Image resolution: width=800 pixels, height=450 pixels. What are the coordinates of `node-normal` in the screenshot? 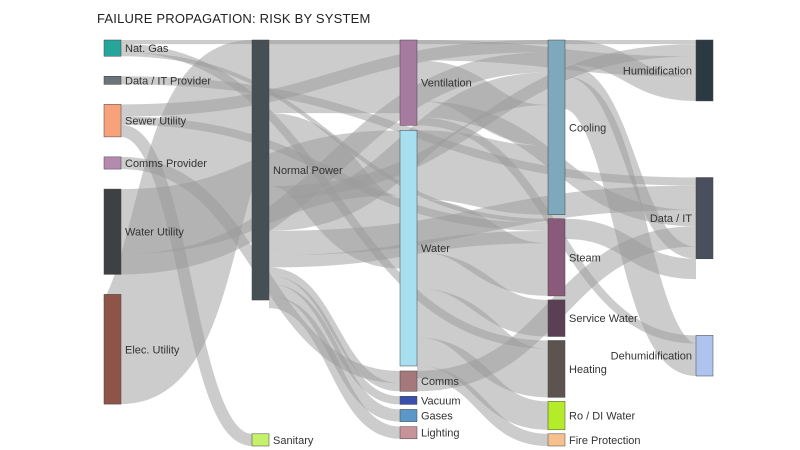 It's located at (260, 170).